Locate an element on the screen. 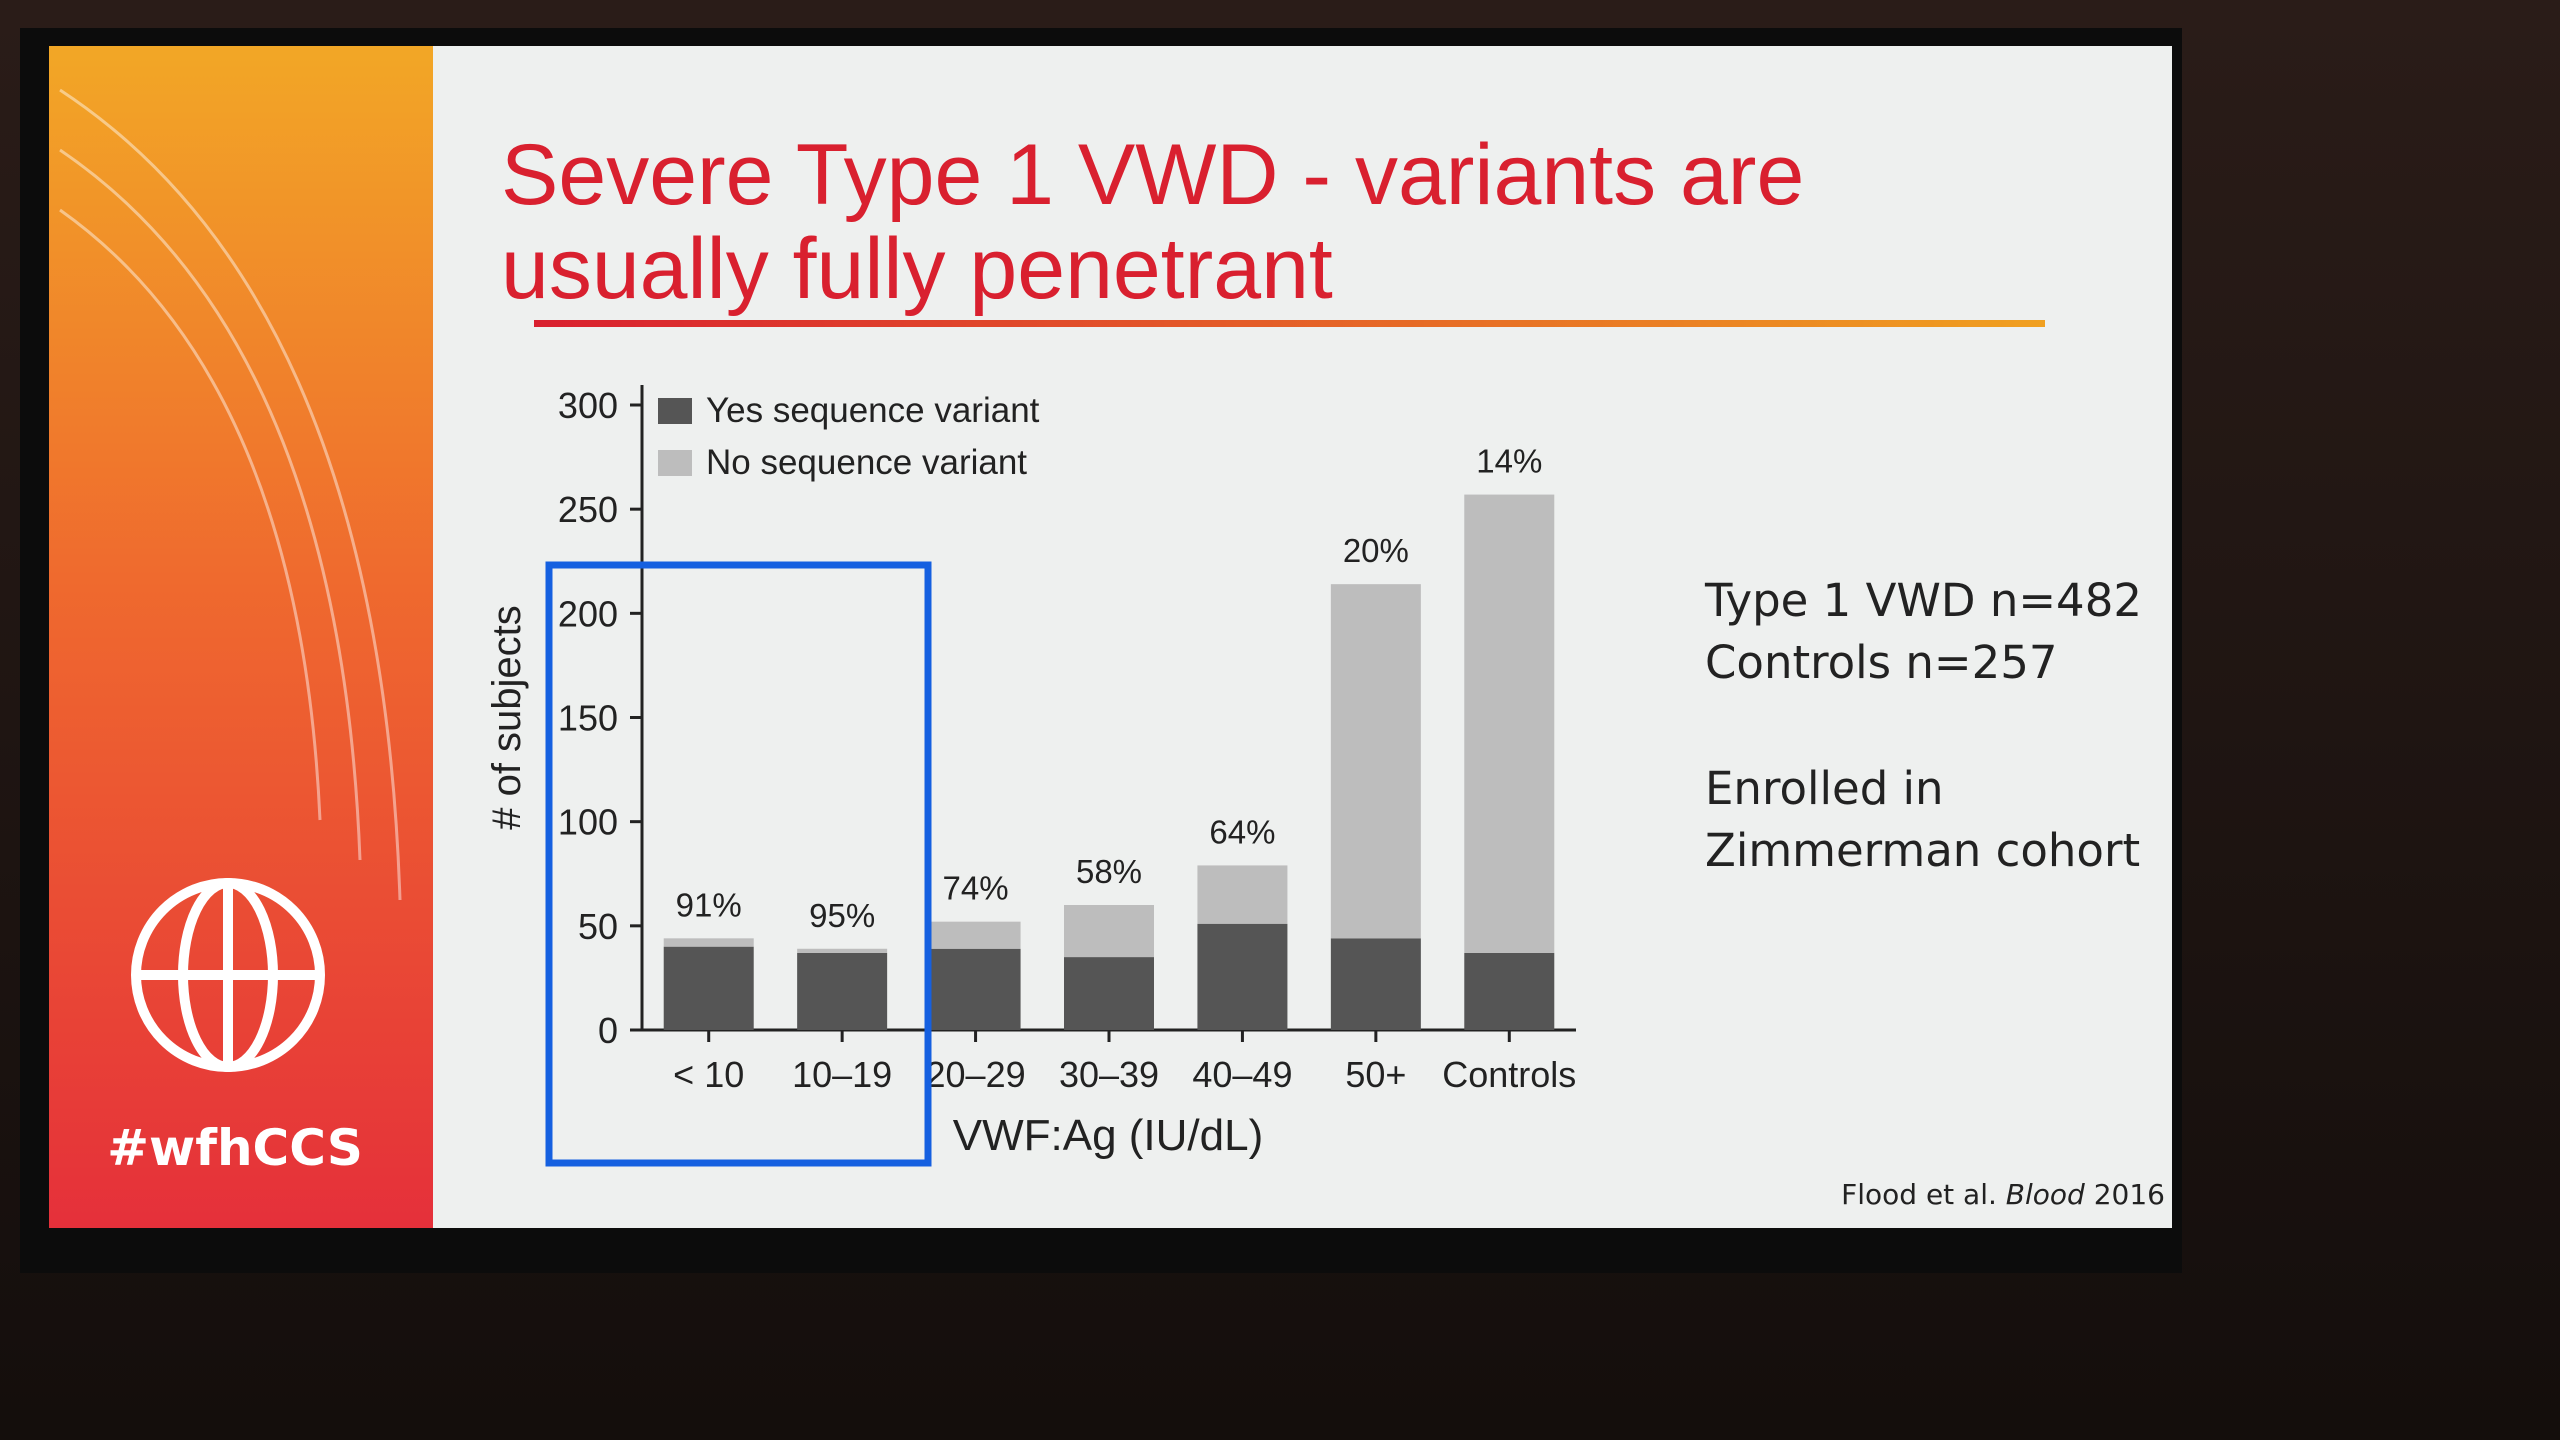  title-line: Severe Type 1 VWD - variants are is located at coordinates (1152, 175).